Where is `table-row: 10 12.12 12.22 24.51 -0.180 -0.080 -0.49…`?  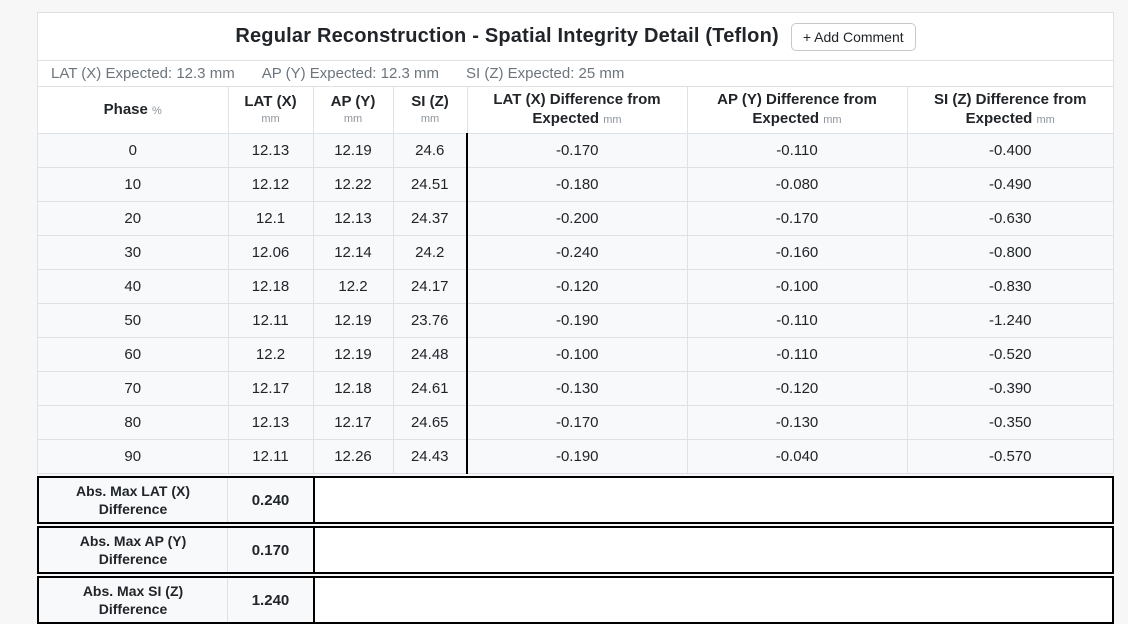 table-row: 10 12.12 12.22 24.51 -0.180 -0.080 -0.49… is located at coordinates (575, 184).